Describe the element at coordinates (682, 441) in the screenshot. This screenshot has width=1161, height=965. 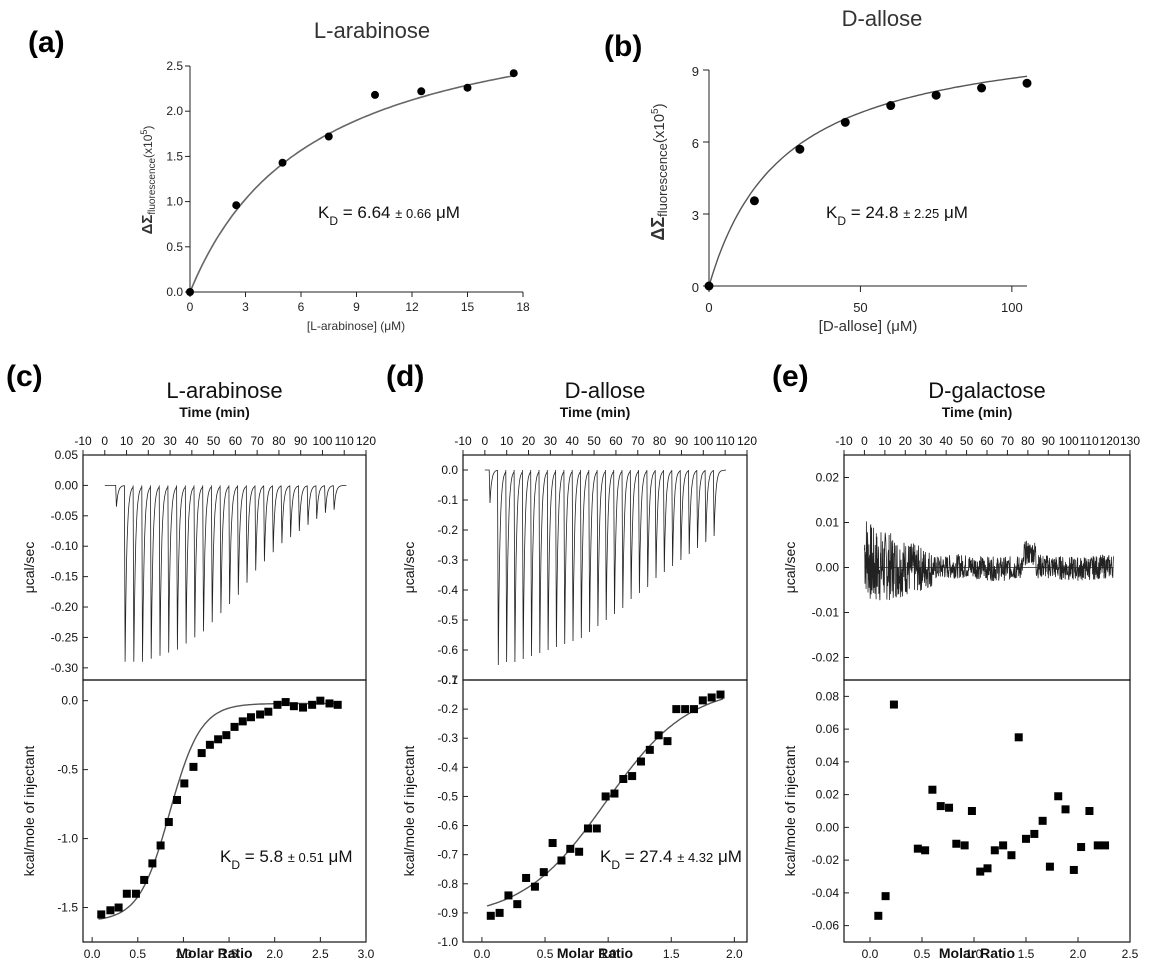
I see `panel-d-time-tick-label: 90` at that location.